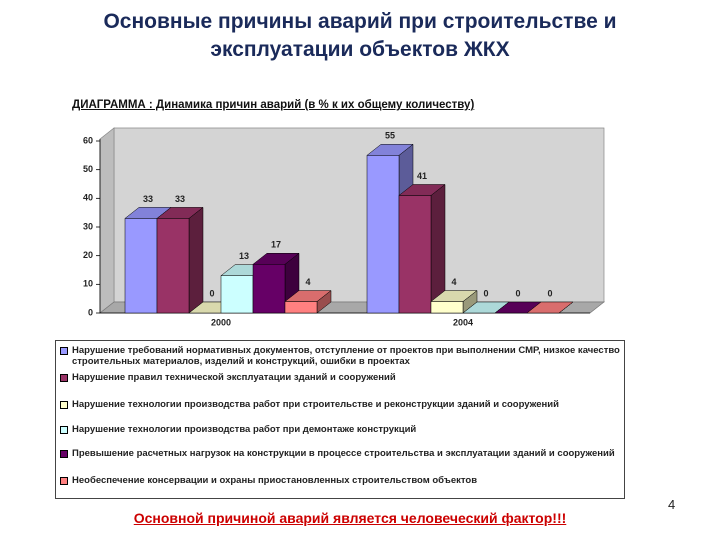 The width and height of the screenshot is (720, 540). I want to click on value-label: 17, so click(276, 245).